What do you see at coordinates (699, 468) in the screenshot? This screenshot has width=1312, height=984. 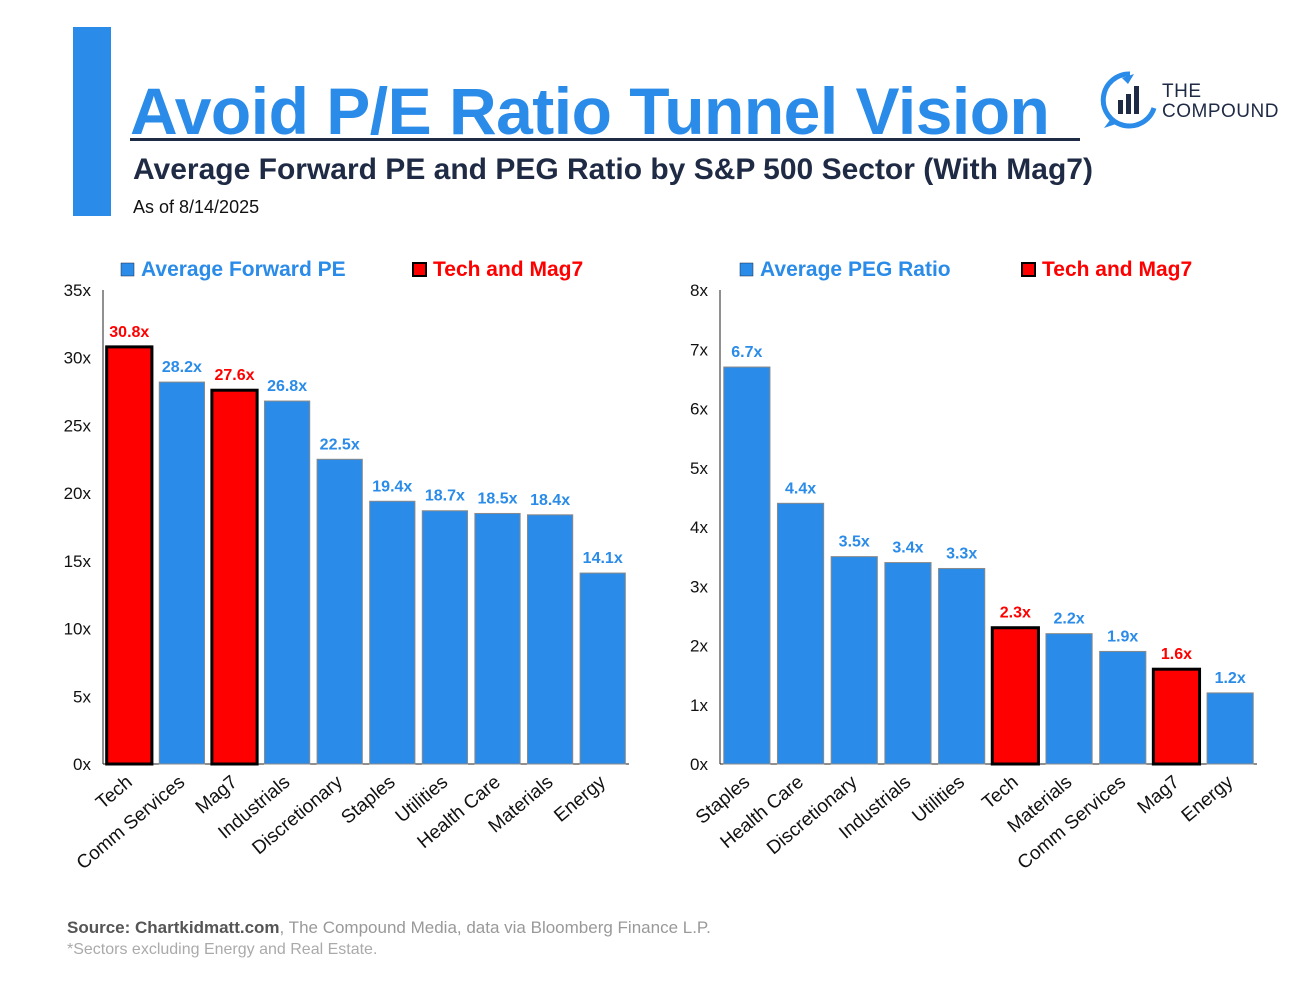 I see `peg-ytick-label: 5x` at bounding box center [699, 468].